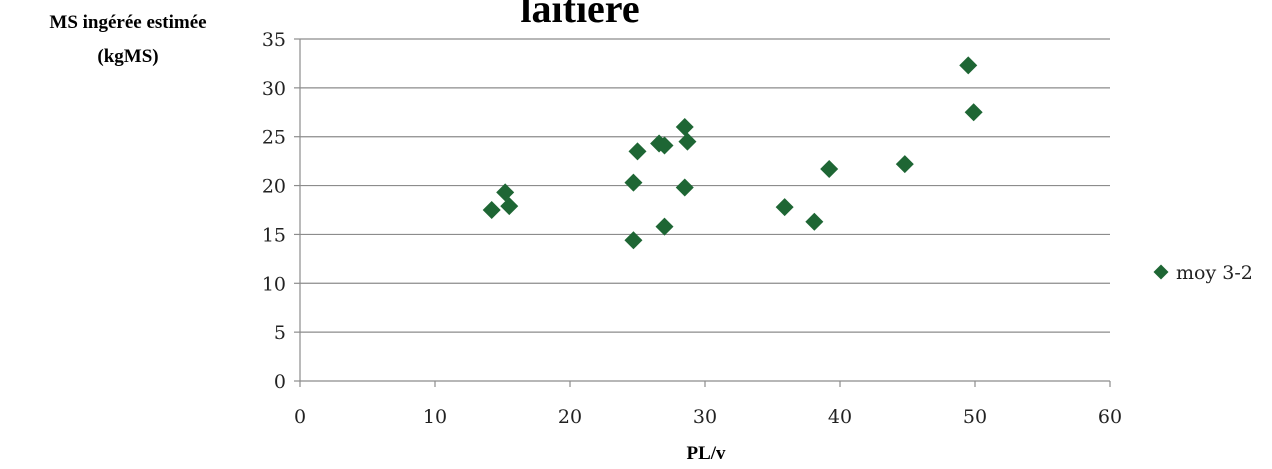  Describe the element at coordinates (274, 187) in the screenshot. I see `y-tick-label: 20` at that location.